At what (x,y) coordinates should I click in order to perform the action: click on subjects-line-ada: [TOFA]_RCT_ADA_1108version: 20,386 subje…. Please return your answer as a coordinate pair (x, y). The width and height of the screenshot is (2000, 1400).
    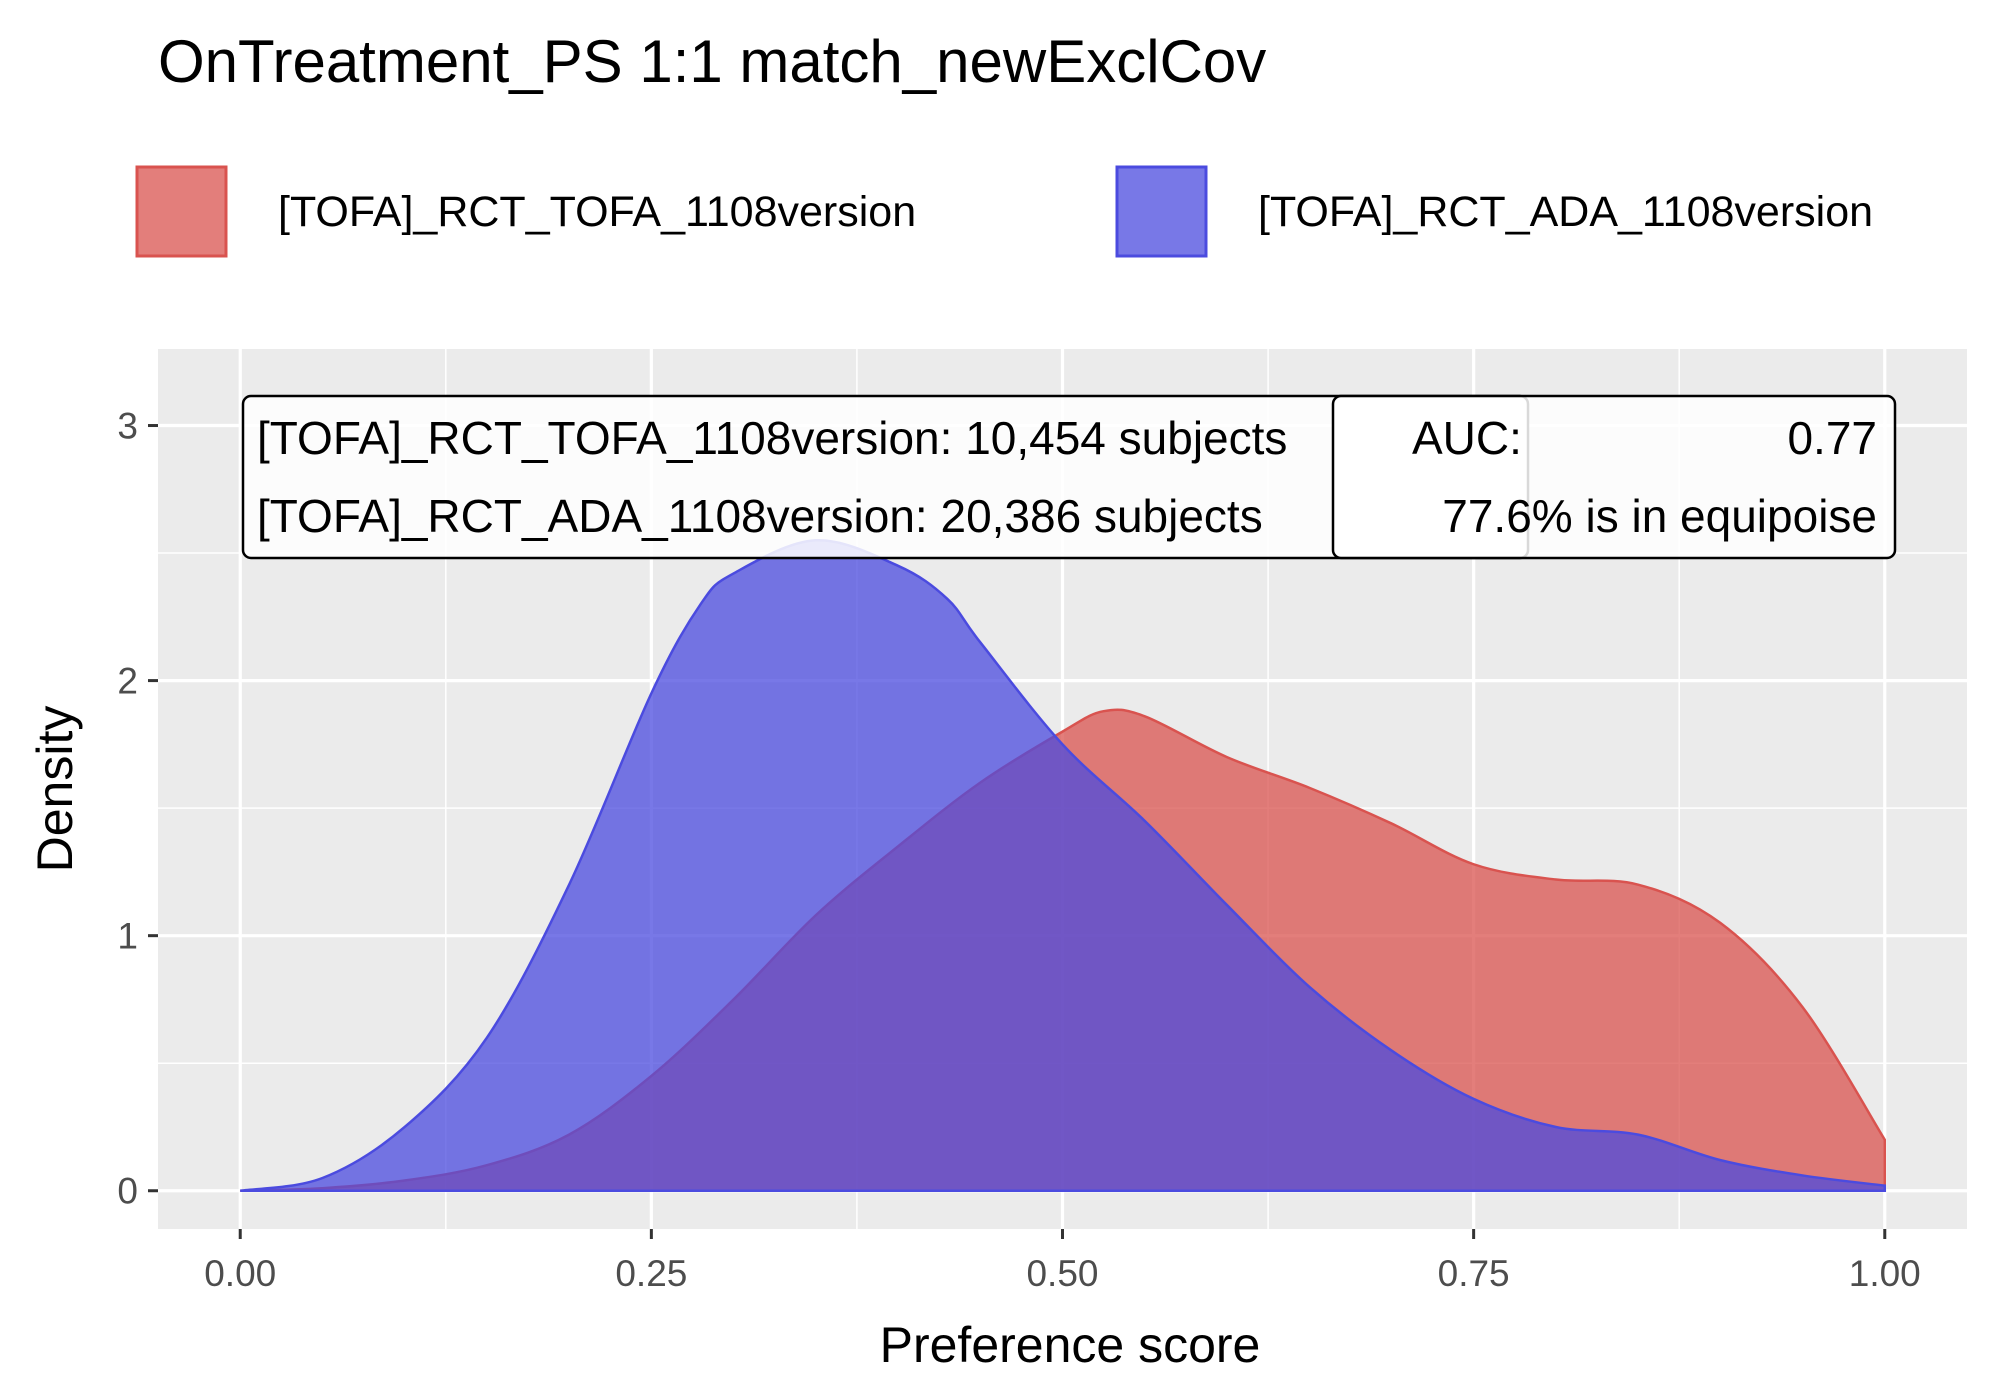
    Looking at the image, I should click on (760, 516).